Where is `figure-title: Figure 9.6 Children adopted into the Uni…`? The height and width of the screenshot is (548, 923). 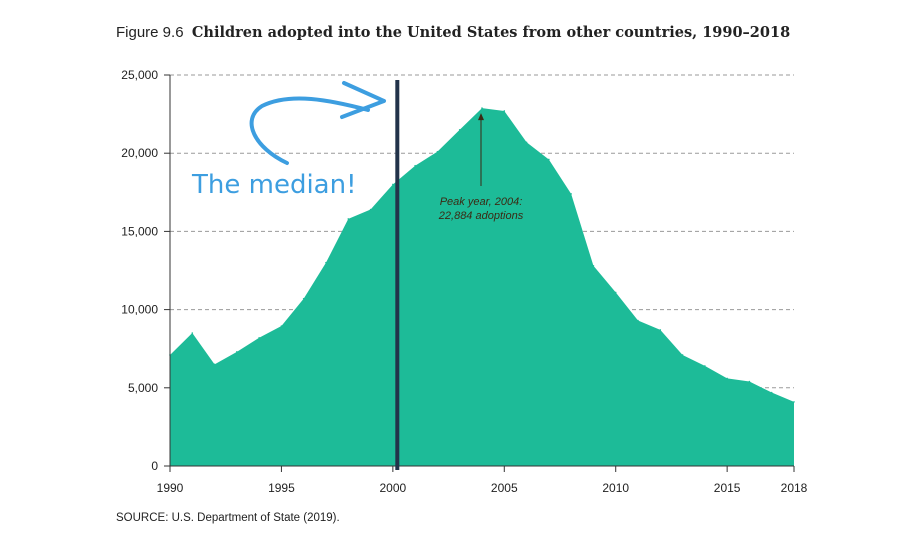 figure-title: Figure 9.6 Children adopted into the Uni… is located at coordinates (453, 32).